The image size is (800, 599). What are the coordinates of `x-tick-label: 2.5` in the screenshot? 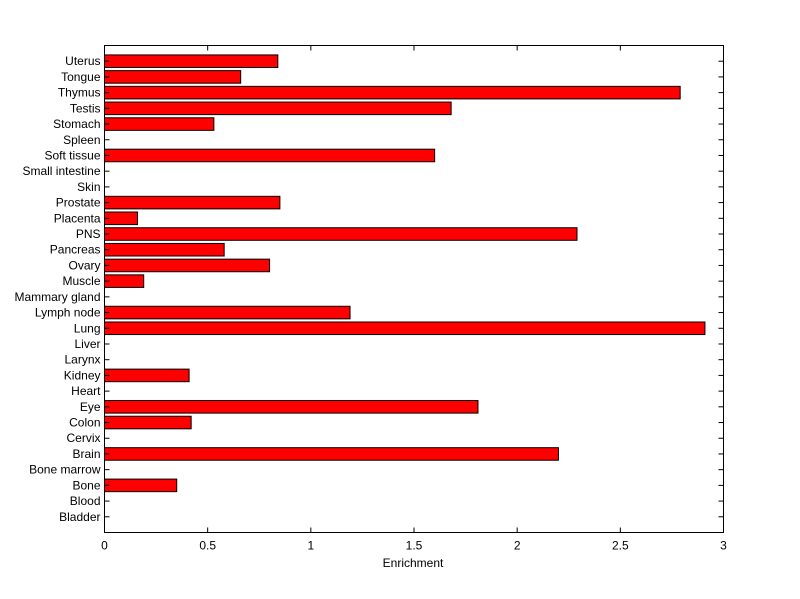 It's located at (620, 546).